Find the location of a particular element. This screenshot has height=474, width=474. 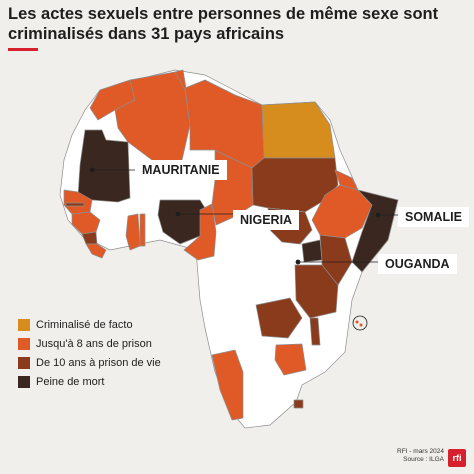

comoros-islands is located at coordinates (360, 323).